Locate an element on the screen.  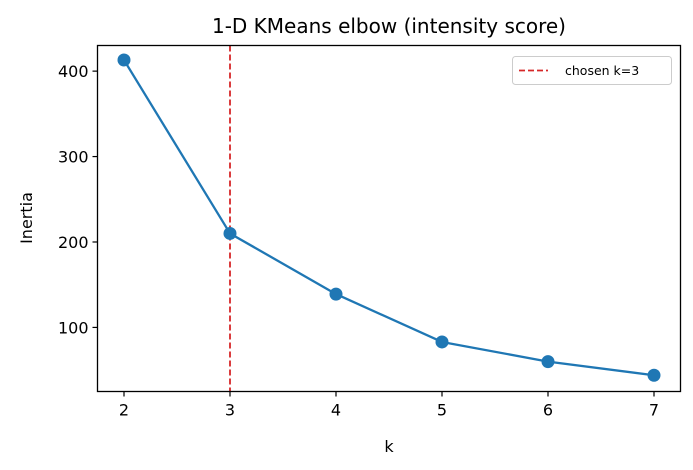
data-point-k3 is located at coordinates (230, 233).